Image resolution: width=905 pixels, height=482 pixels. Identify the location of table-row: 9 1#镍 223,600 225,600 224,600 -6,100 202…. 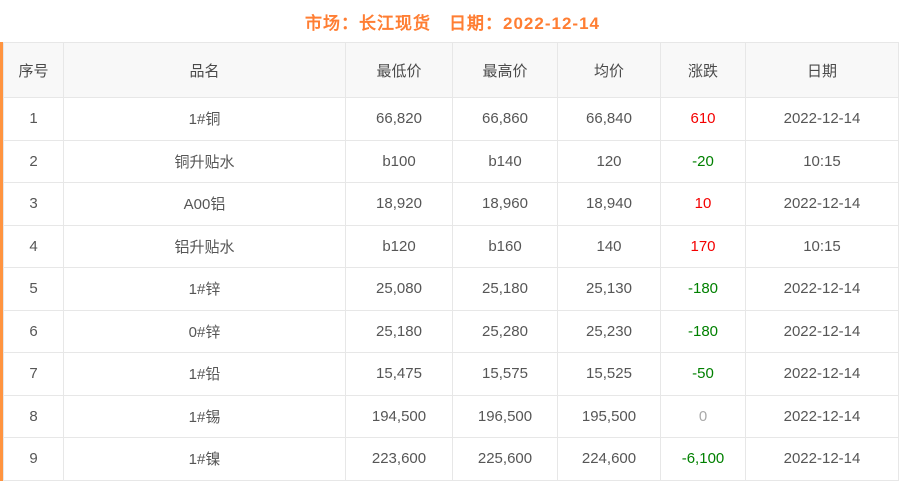
(451, 459).